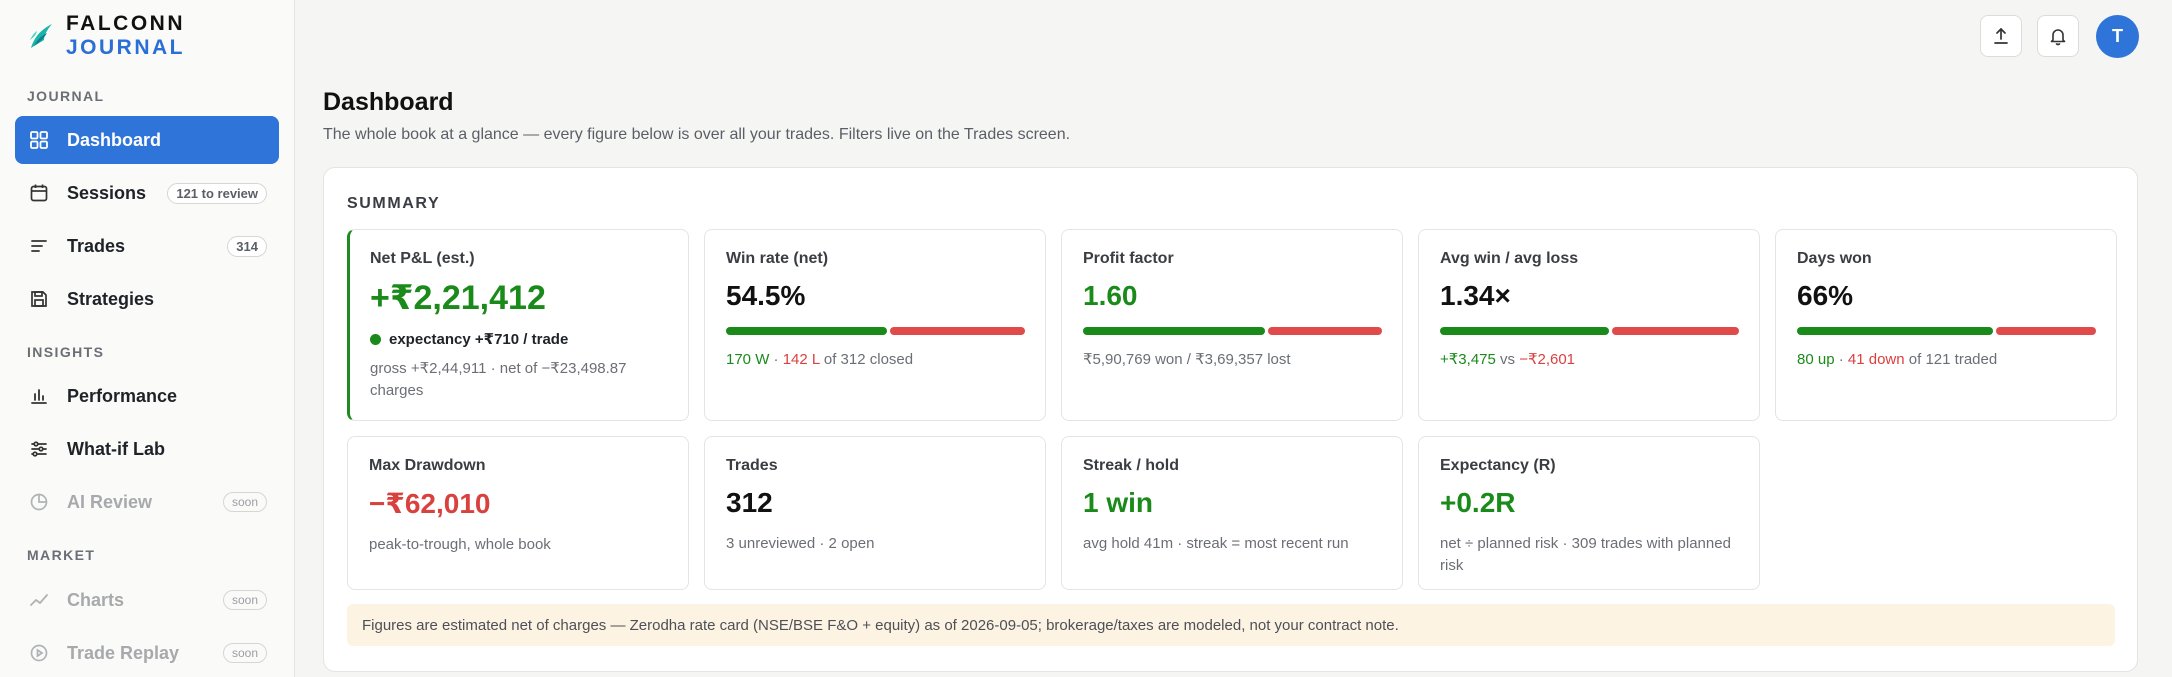 This screenshot has height=677, width=2172. What do you see at coordinates (39, 193) in the screenshot?
I see `calendar-icon` at bounding box center [39, 193].